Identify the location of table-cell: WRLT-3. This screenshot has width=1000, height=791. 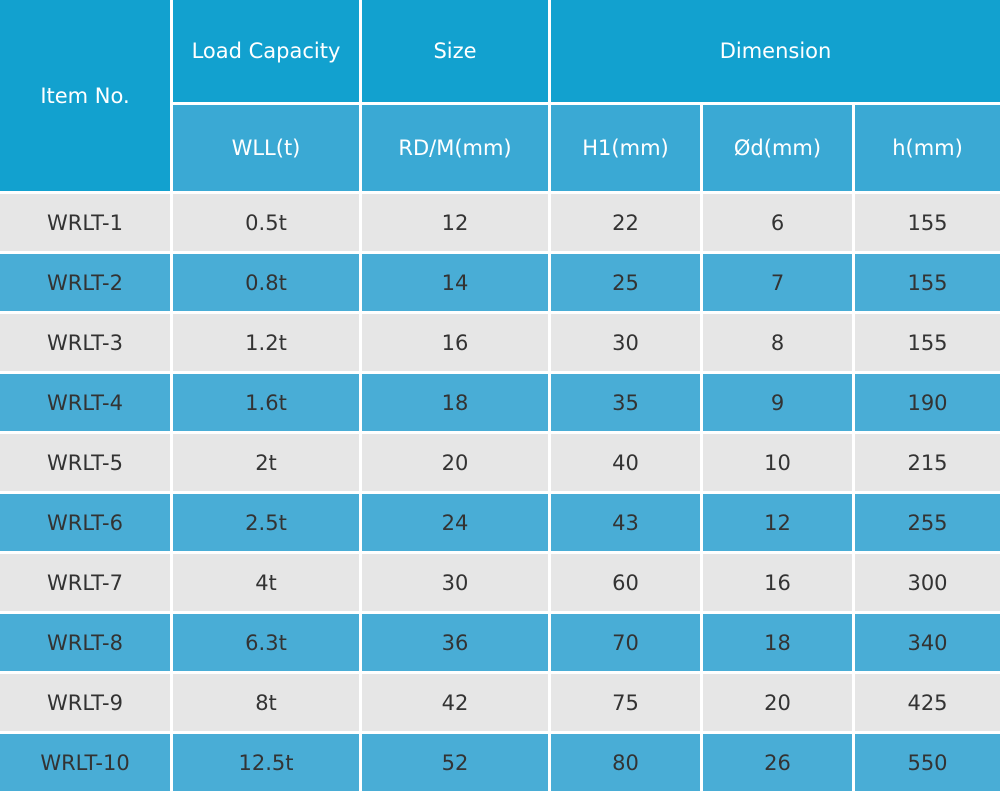
(85, 342).